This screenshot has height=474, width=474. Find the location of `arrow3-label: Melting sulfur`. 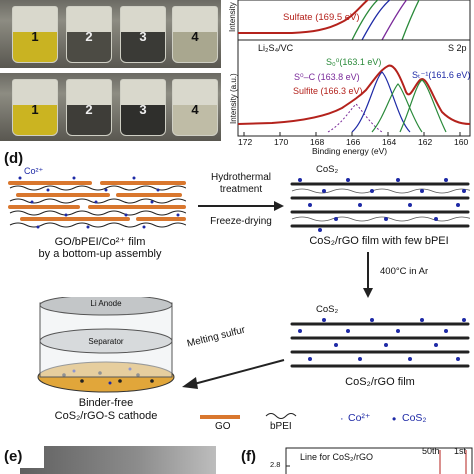

arrow3-label: Melting sulfur is located at coordinates (216, 337).